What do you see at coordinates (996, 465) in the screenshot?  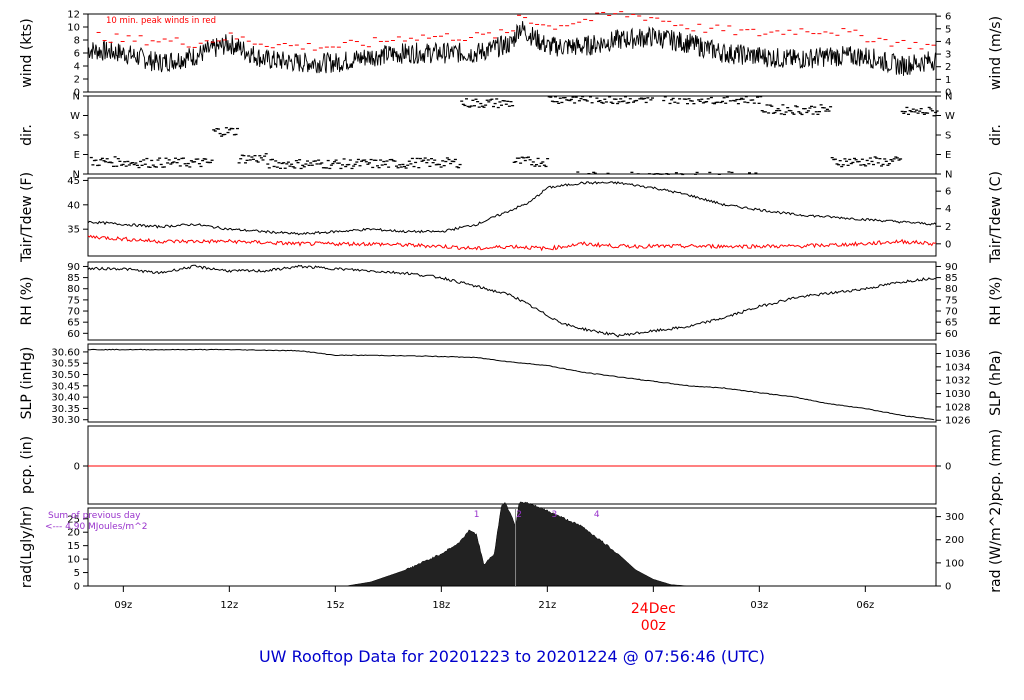 I see `pcp-ylabel-right: pcp. (mm)` at bounding box center [996, 465].